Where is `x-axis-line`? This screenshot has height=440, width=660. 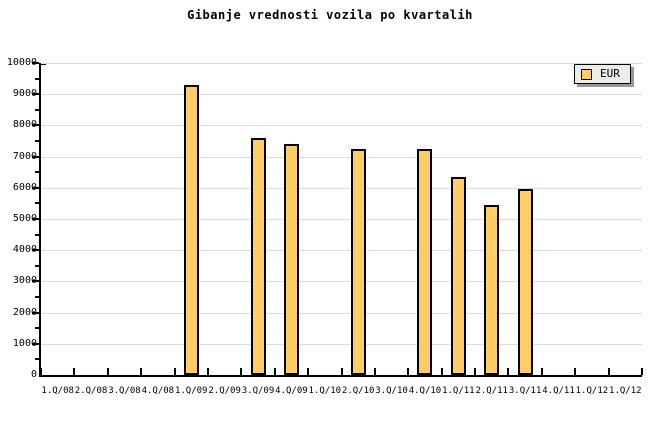
x-axis-line is located at coordinates (340, 376).